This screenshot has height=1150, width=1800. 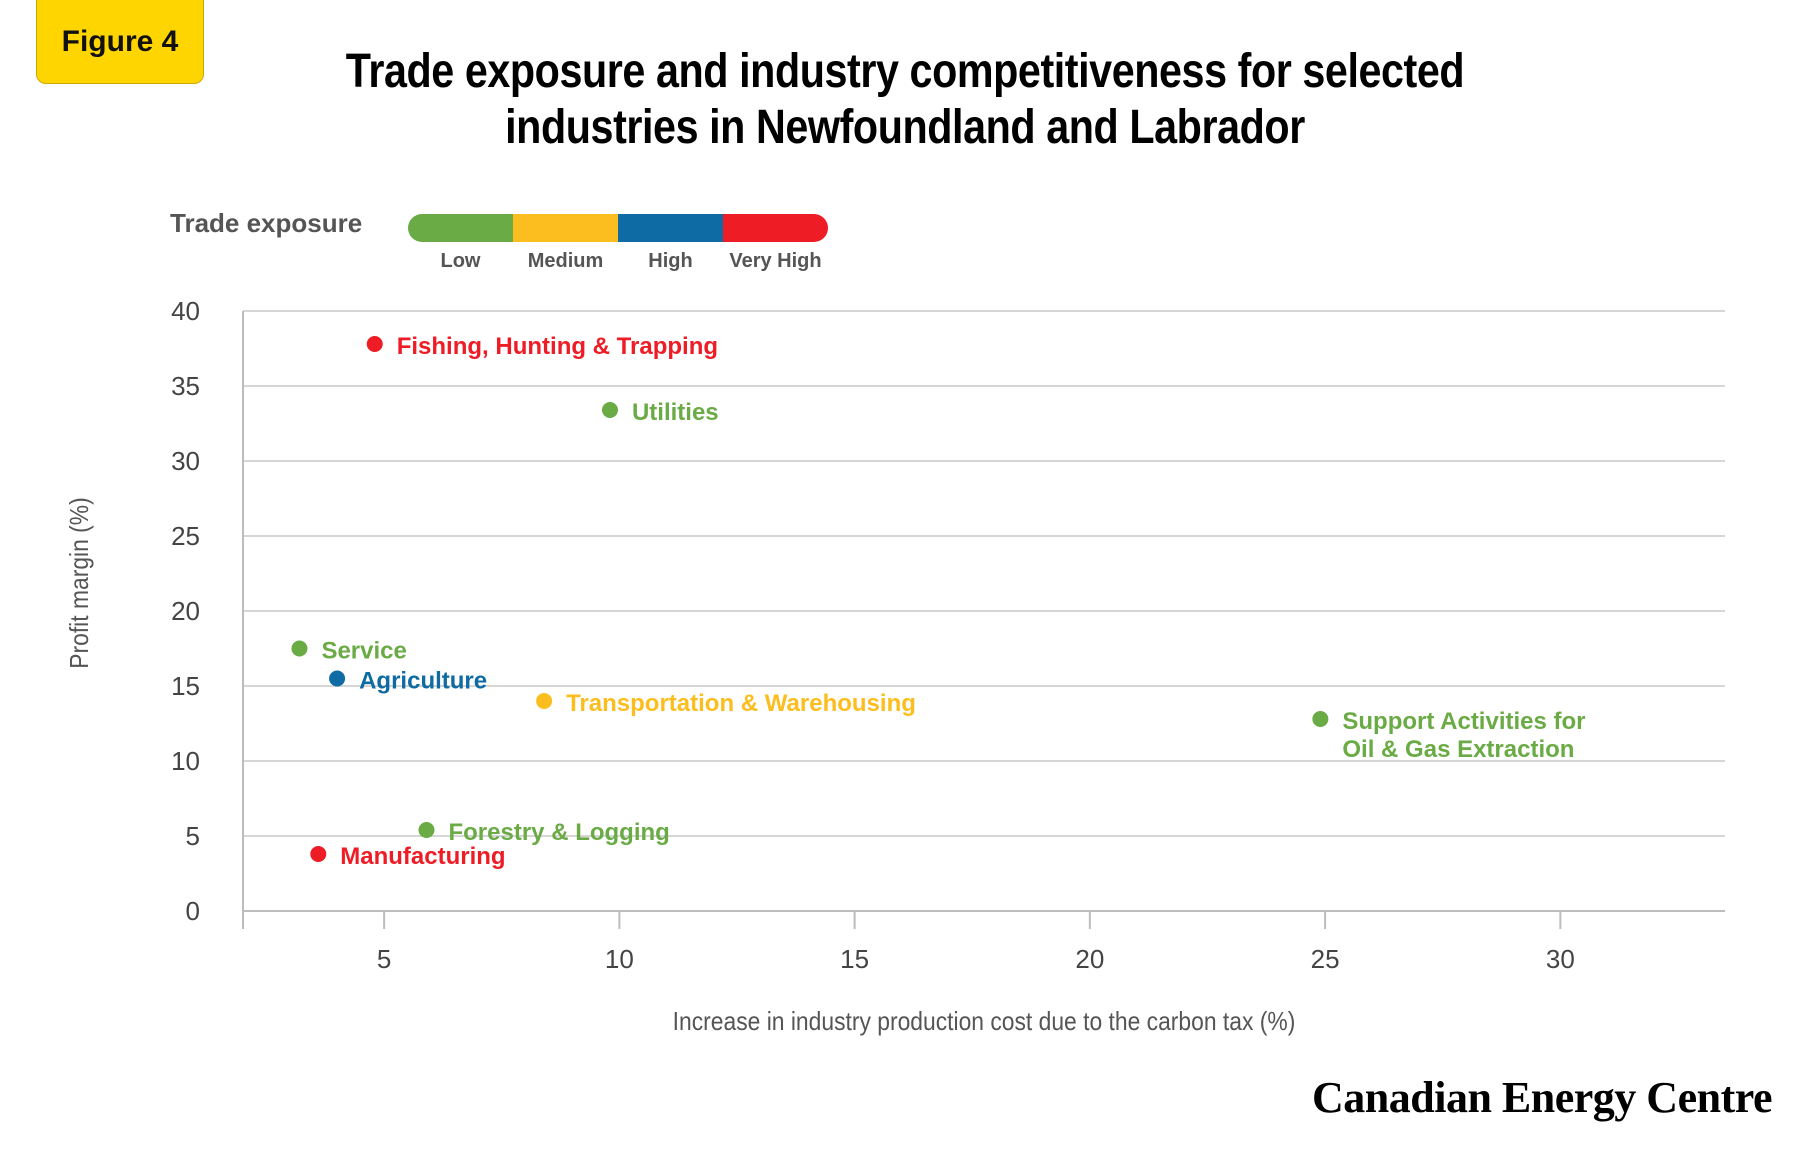 What do you see at coordinates (675, 412) in the screenshot?
I see `data-point-label: Utilities` at bounding box center [675, 412].